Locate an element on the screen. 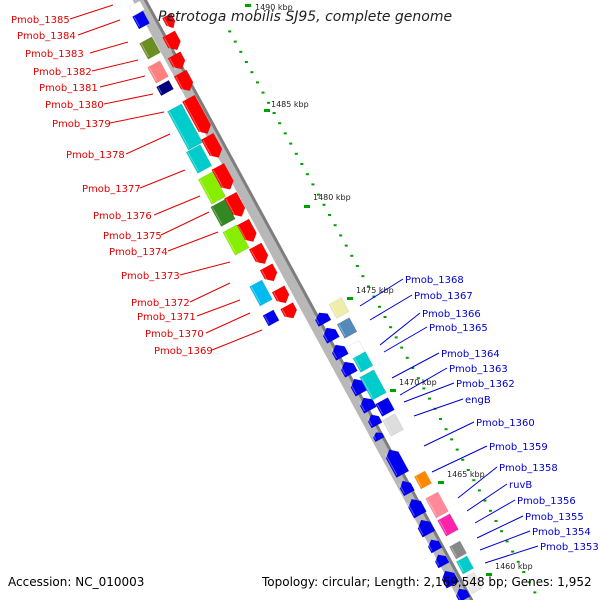  gene-label-right: Pmob_1353 is located at coordinates (569, 547).